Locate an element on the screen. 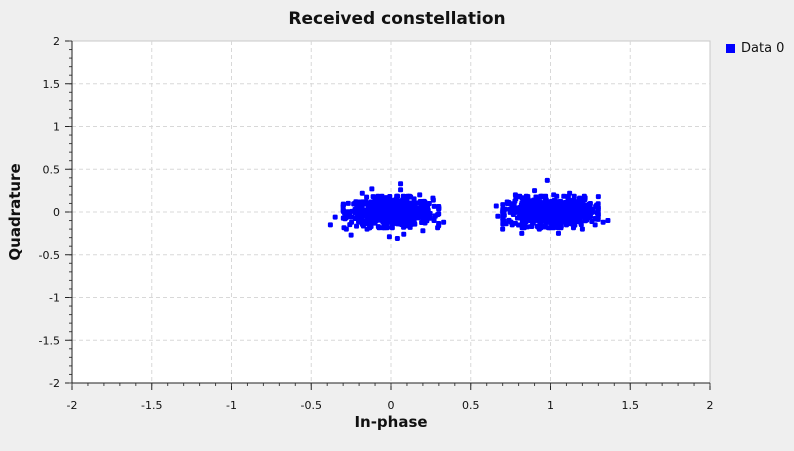 This screenshot has width=794, height=451. legend-label: Data 0 is located at coordinates (763, 48).